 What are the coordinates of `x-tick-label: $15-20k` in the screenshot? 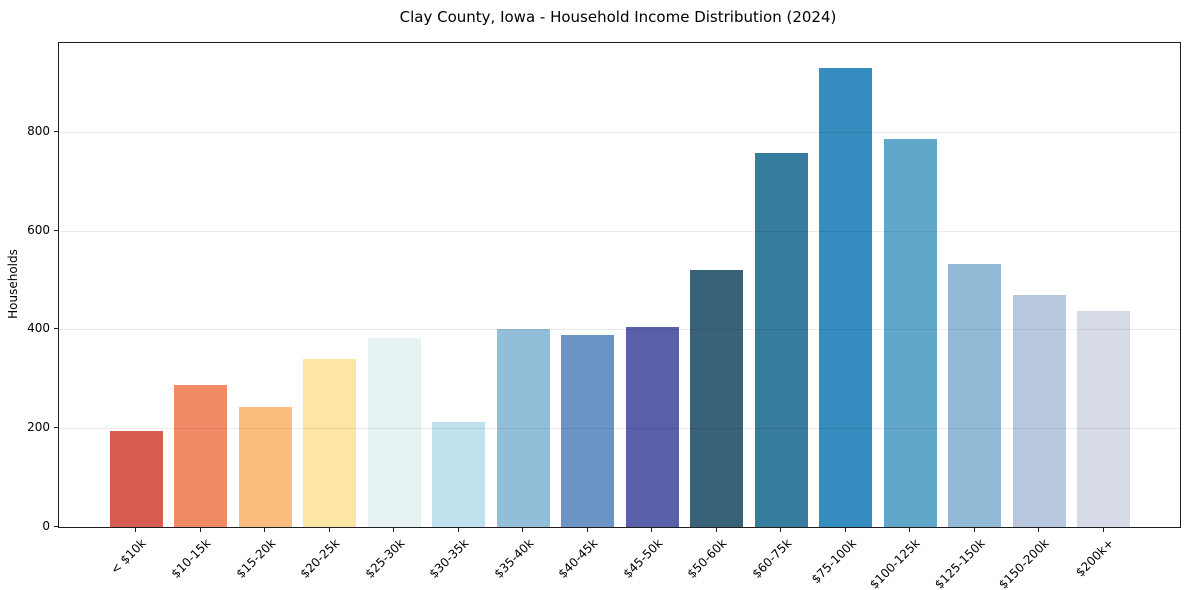 It's located at (256, 558).